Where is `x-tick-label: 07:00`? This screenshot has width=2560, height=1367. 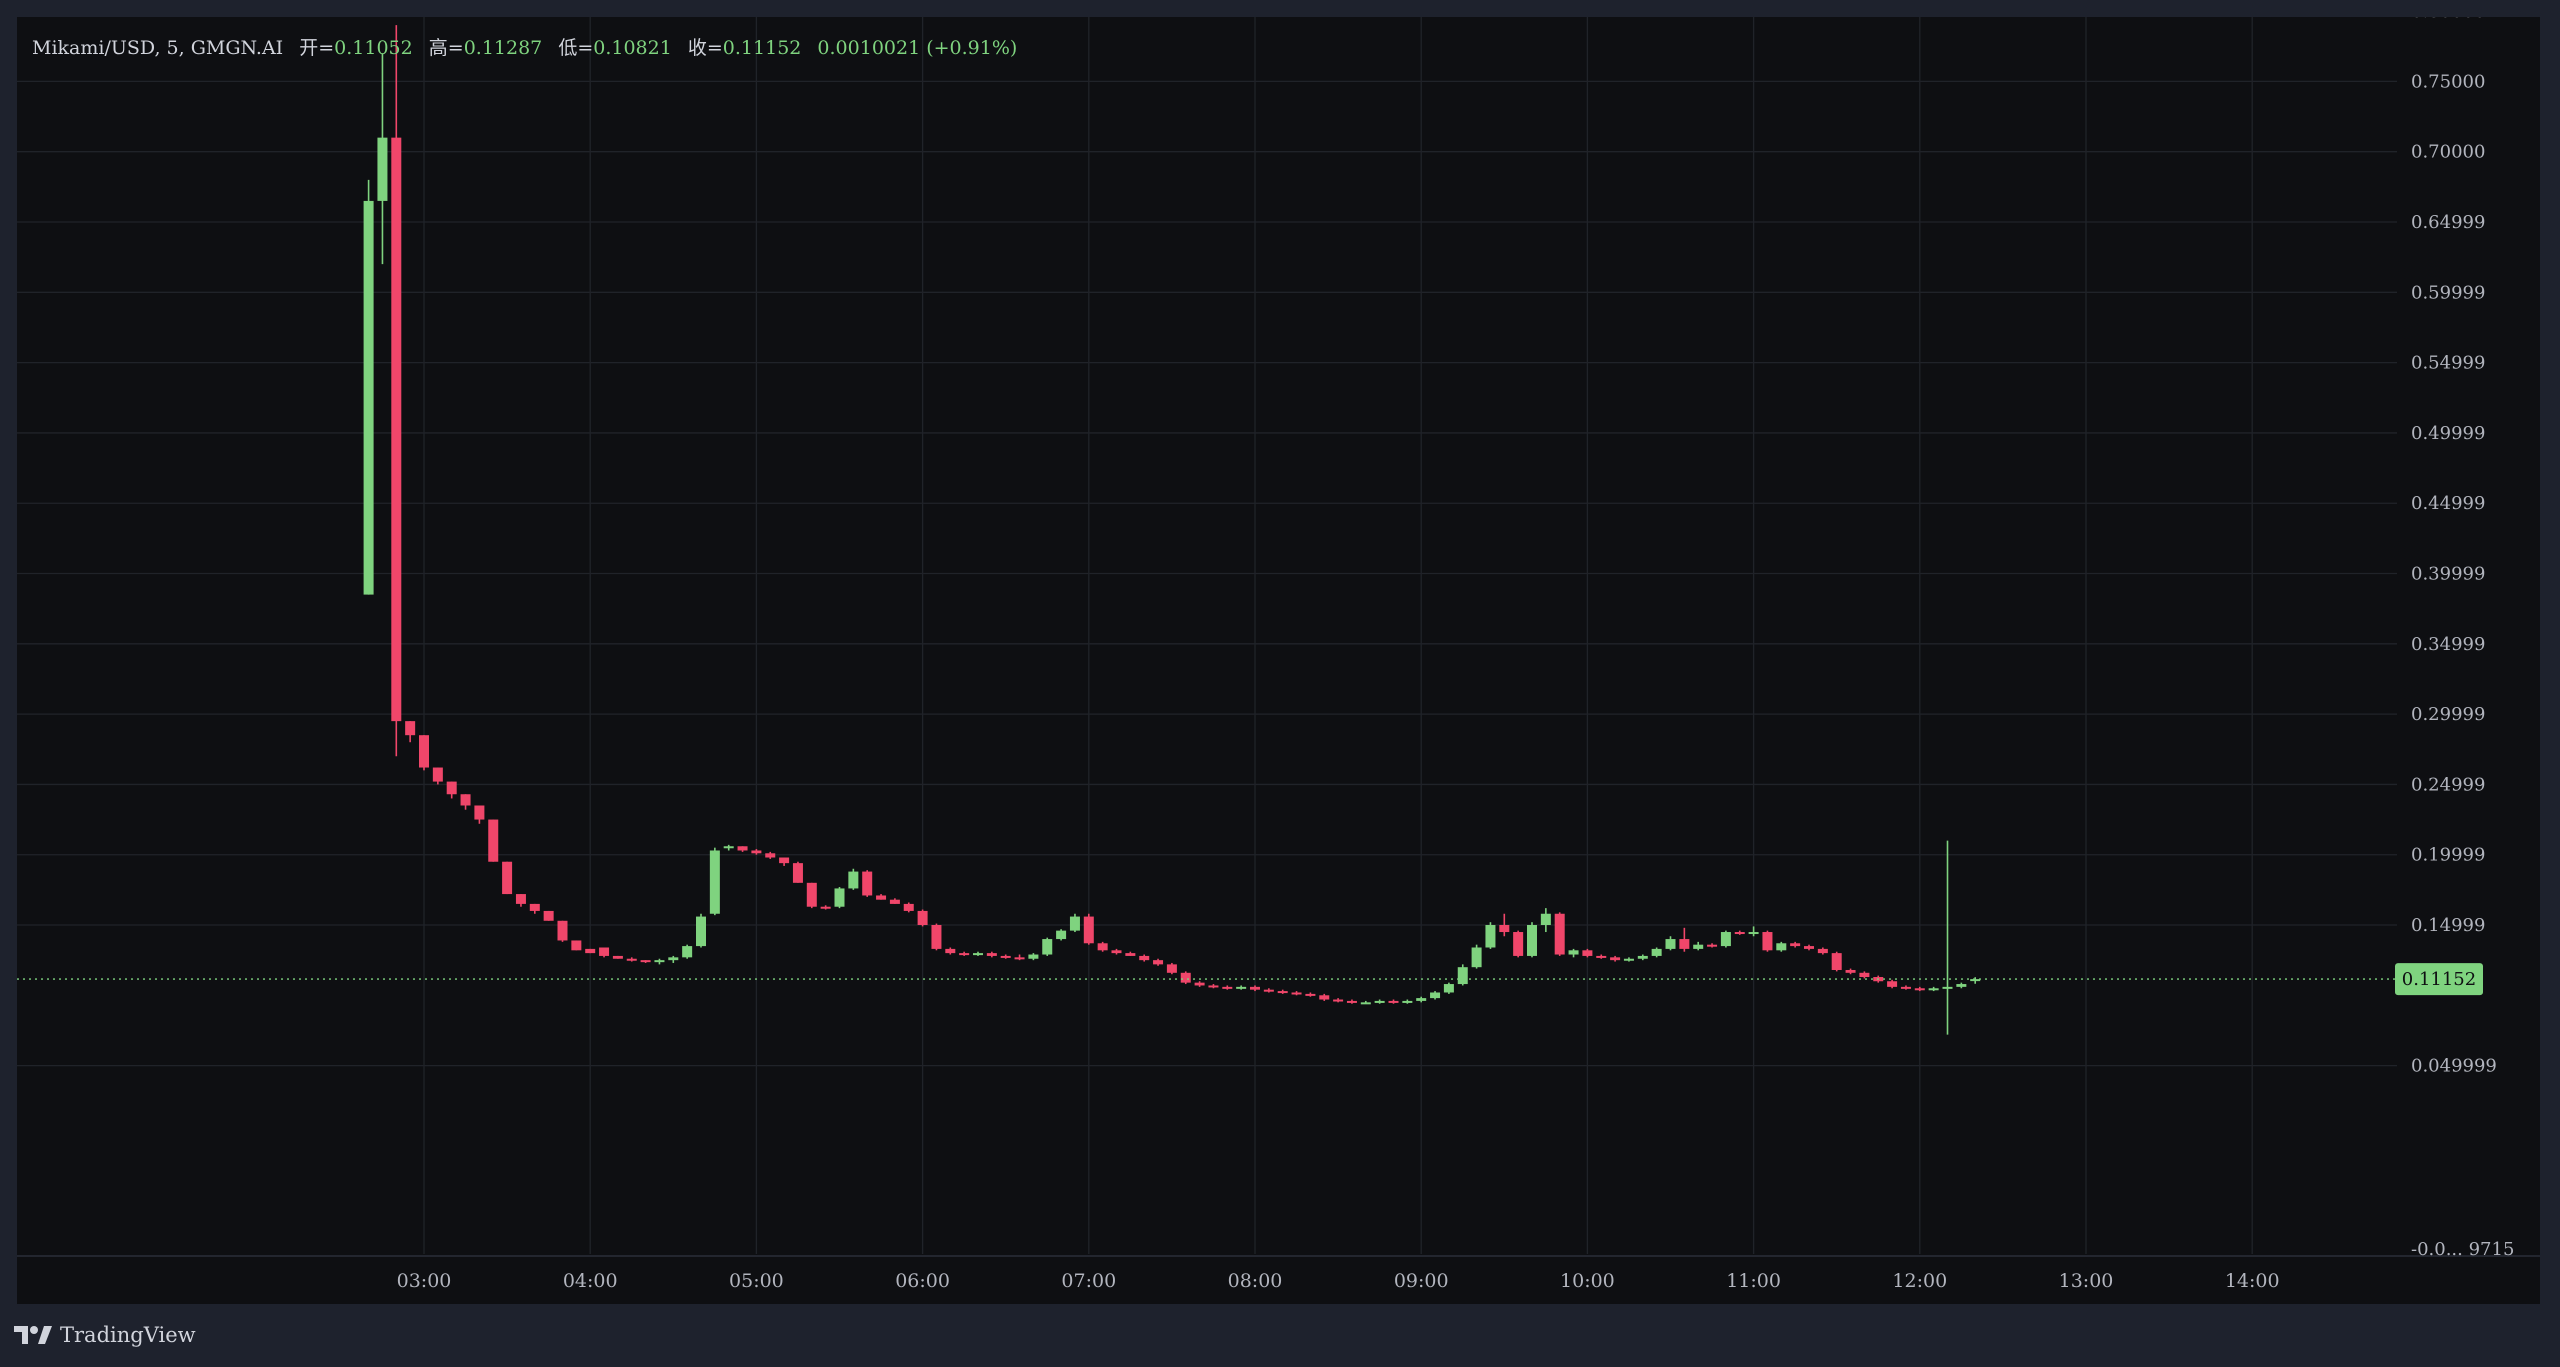
x-tick-label: 07:00 is located at coordinates (1088, 1281).